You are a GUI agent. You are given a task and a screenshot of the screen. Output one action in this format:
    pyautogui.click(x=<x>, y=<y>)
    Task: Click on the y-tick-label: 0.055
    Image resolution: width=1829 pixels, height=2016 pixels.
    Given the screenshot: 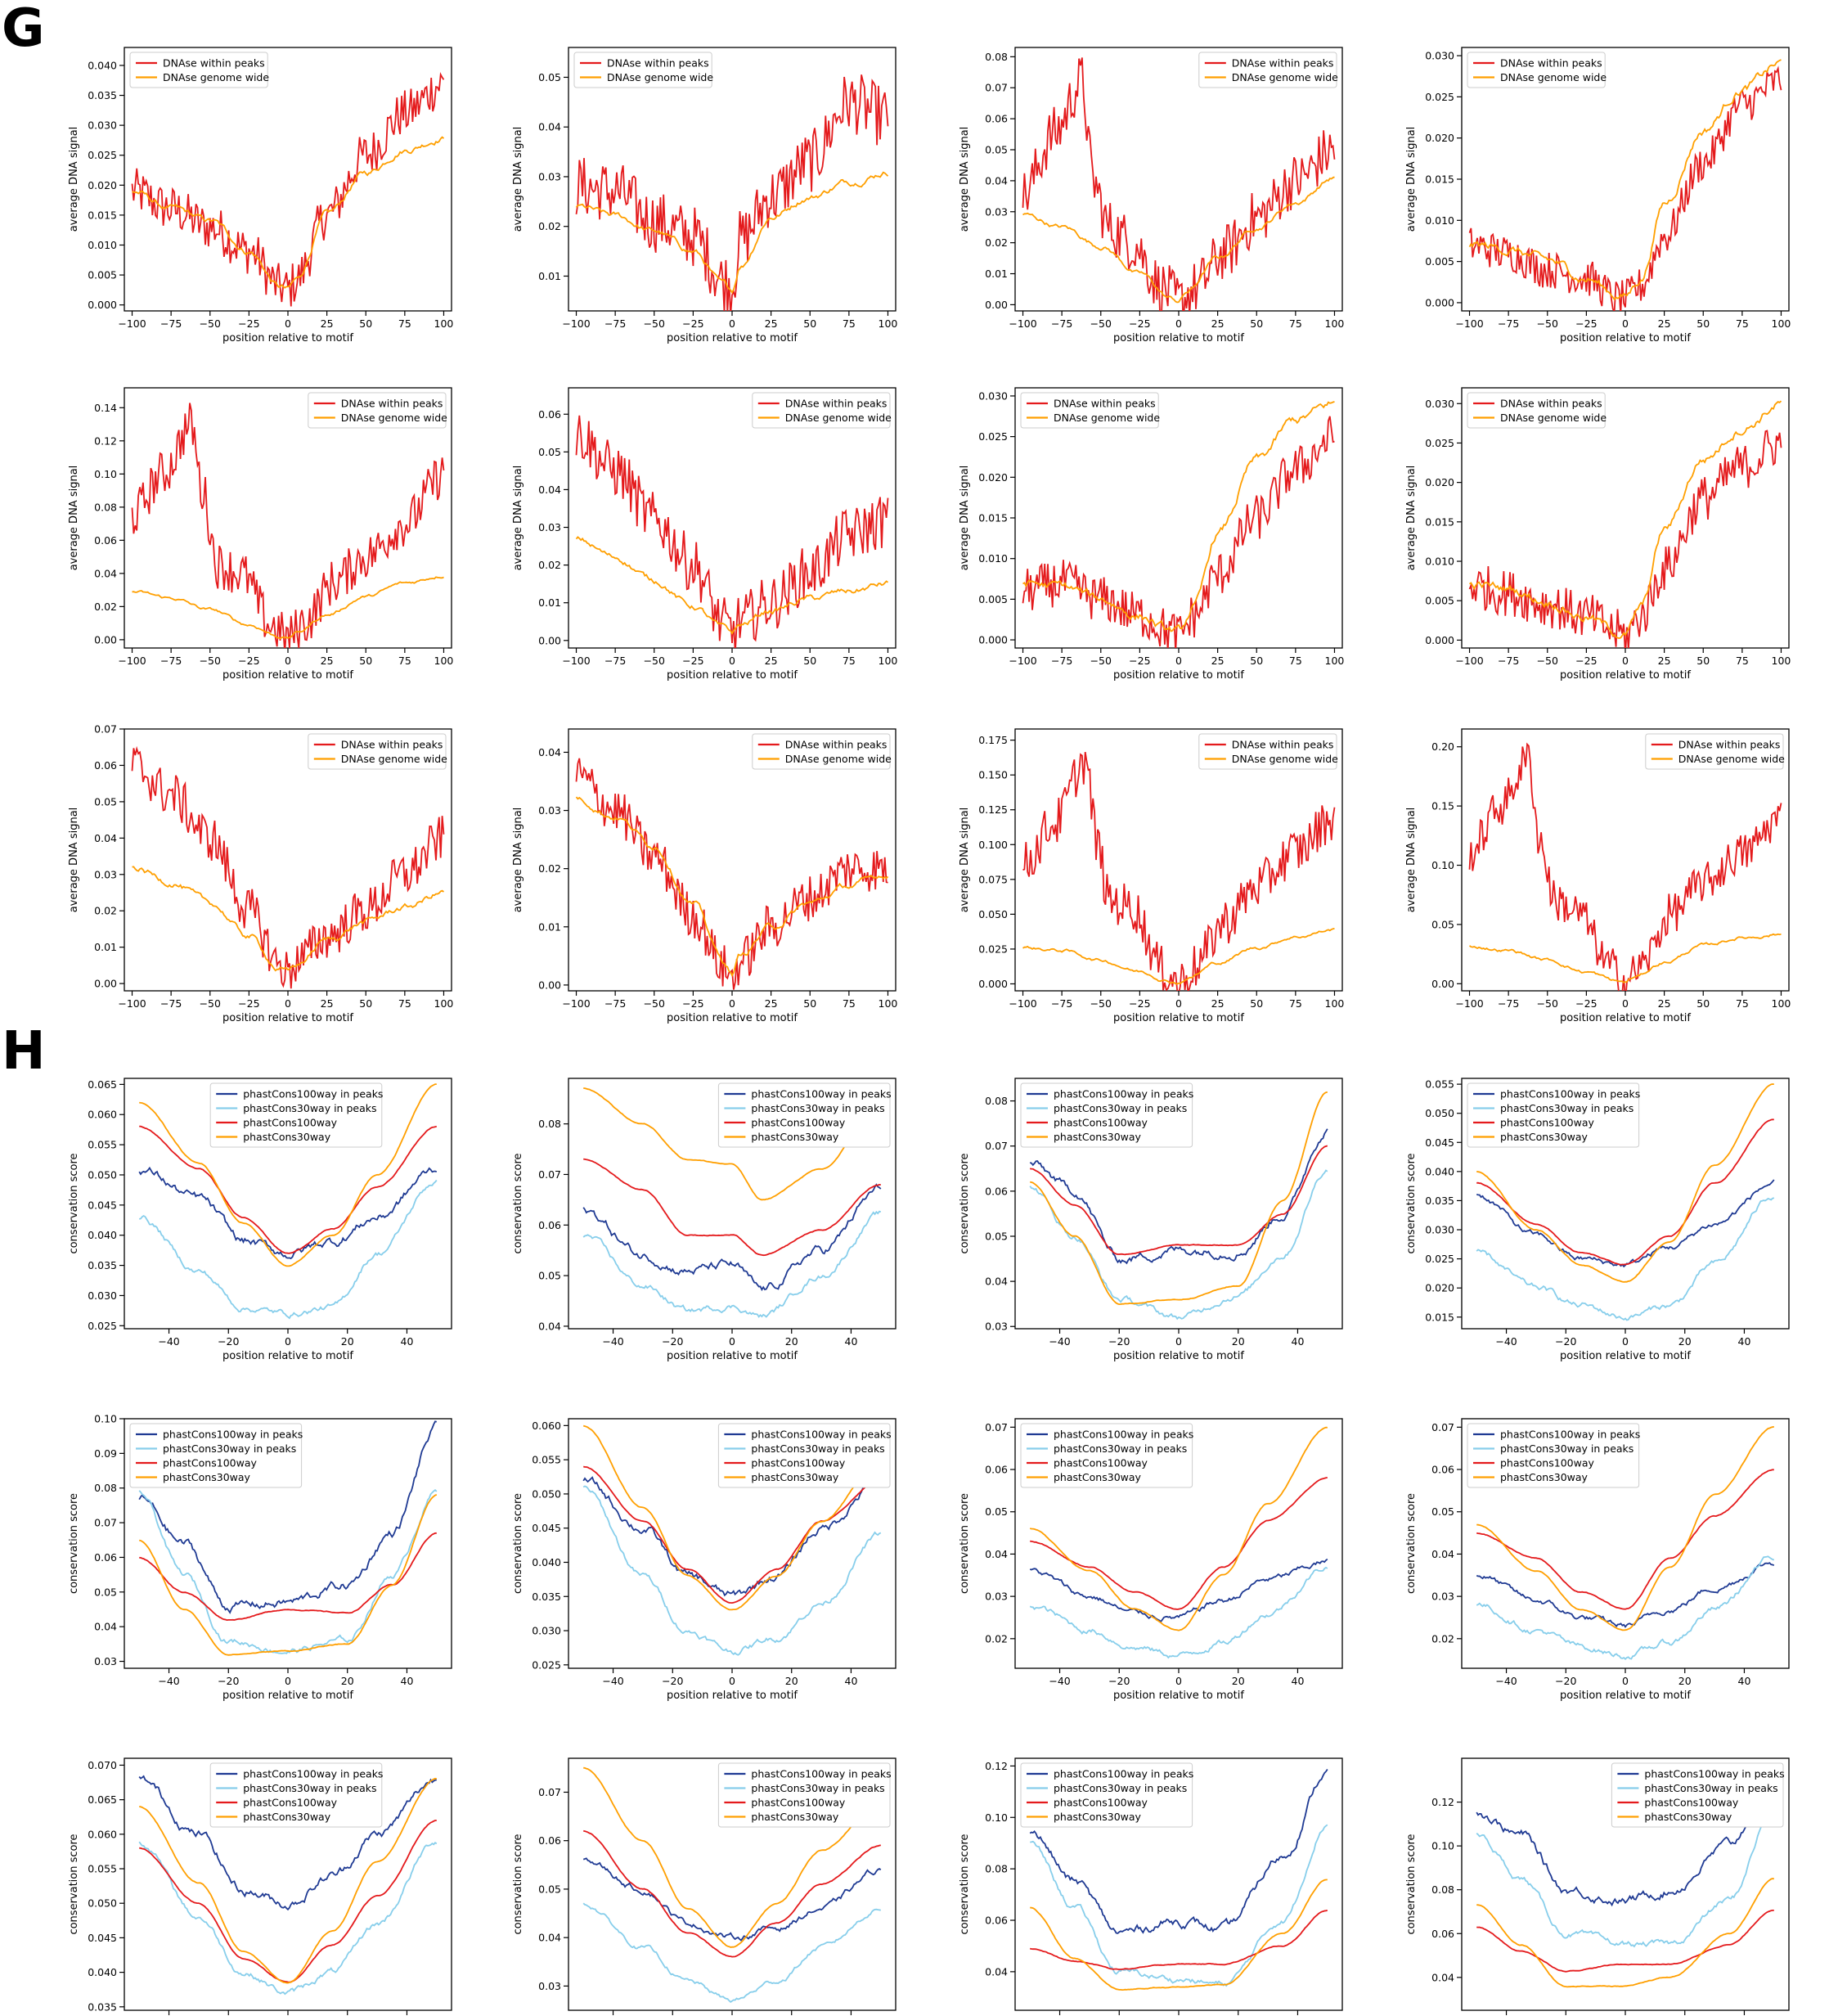 What is the action you would take?
    pyautogui.click(x=102, y=1869)
    